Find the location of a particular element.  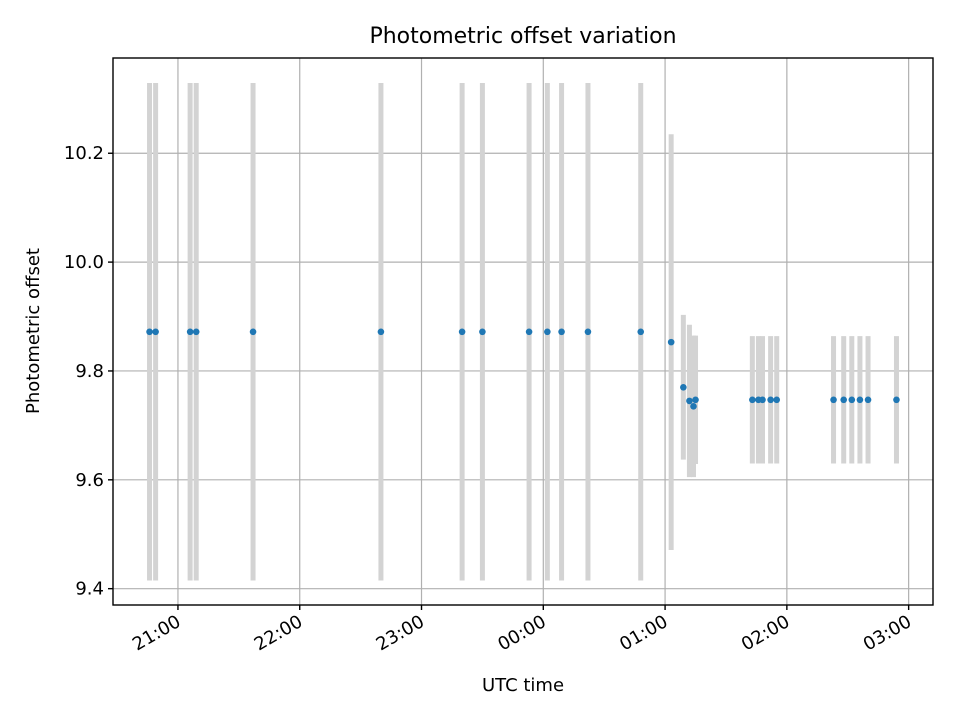

y-tick-label: 9.6 is located at coordinates (89, 480).